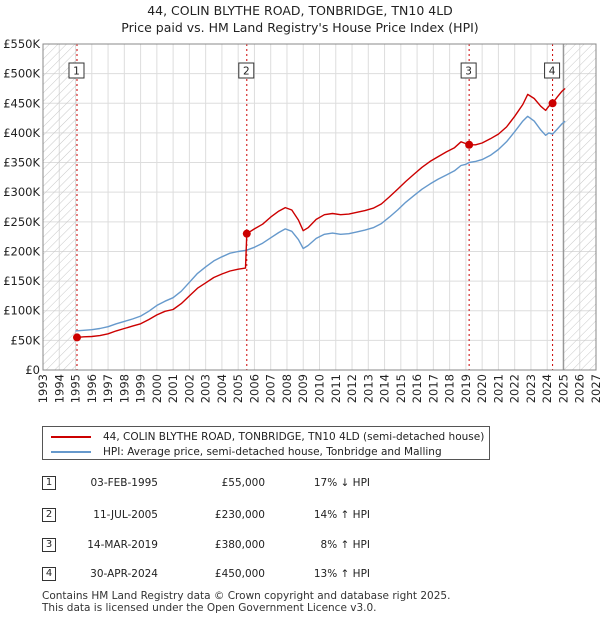 Image resolution: width=600 pixels, height=620 pixels. Describe the element at coordinates (21, 192) in the screenshot. I see `y-tick-label: £300K` at that location.